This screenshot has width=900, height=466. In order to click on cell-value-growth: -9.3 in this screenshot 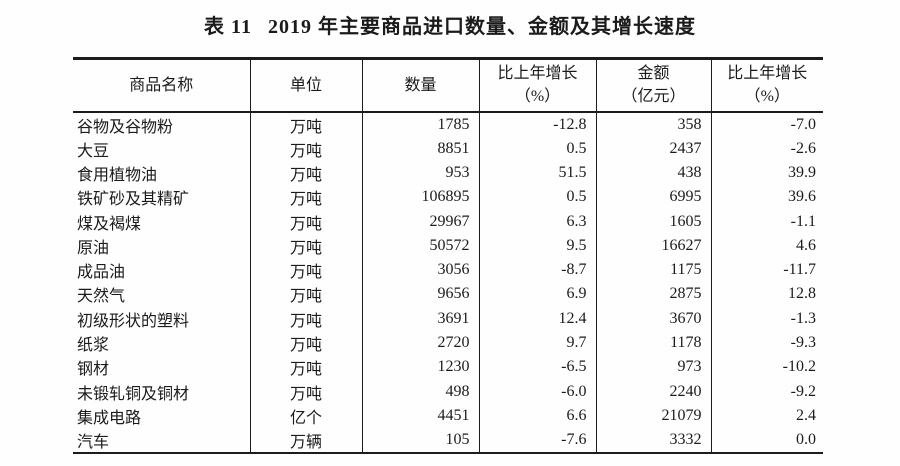, I will do `click(766, 343)`.